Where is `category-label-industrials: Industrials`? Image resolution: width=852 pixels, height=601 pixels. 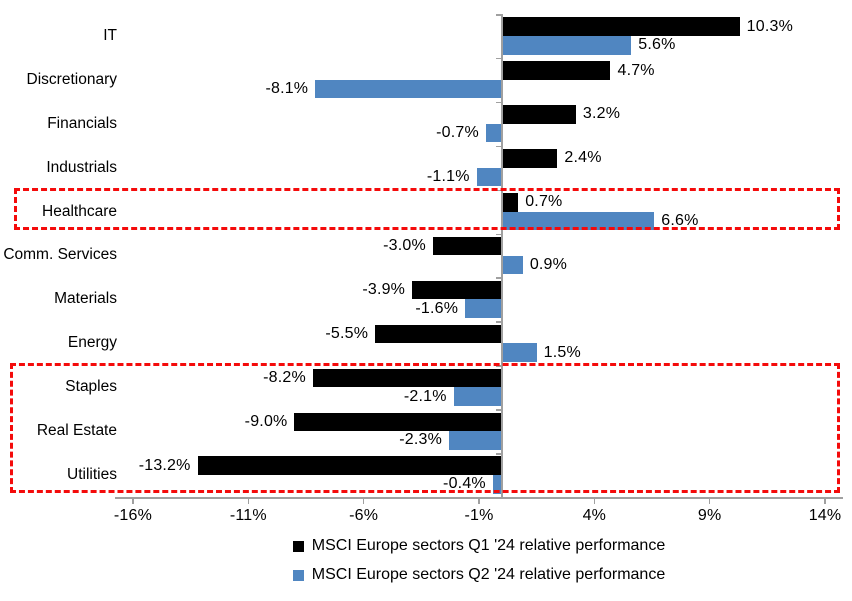 category-label-industrials: Industrials is located at coordinates (81, 167).